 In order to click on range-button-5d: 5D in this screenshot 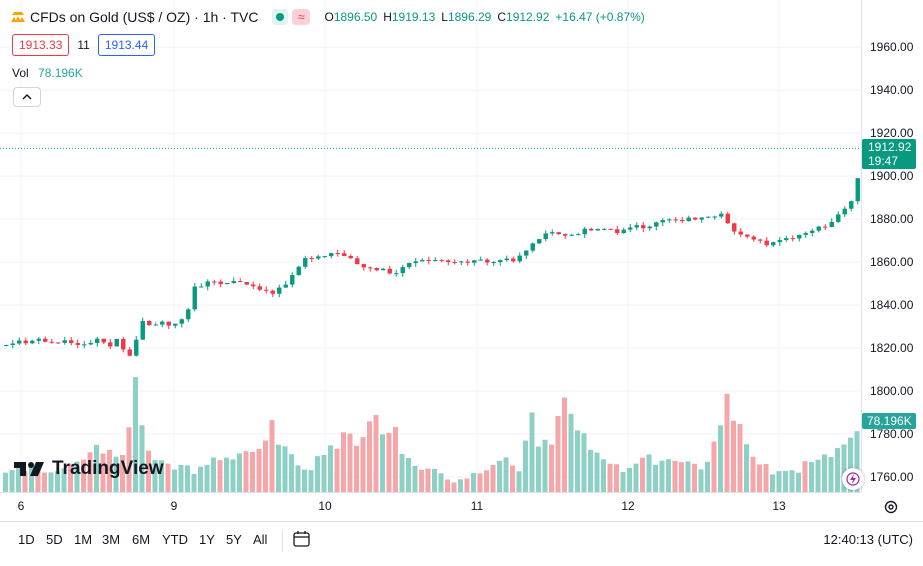, I will do `click(54, 539)`.